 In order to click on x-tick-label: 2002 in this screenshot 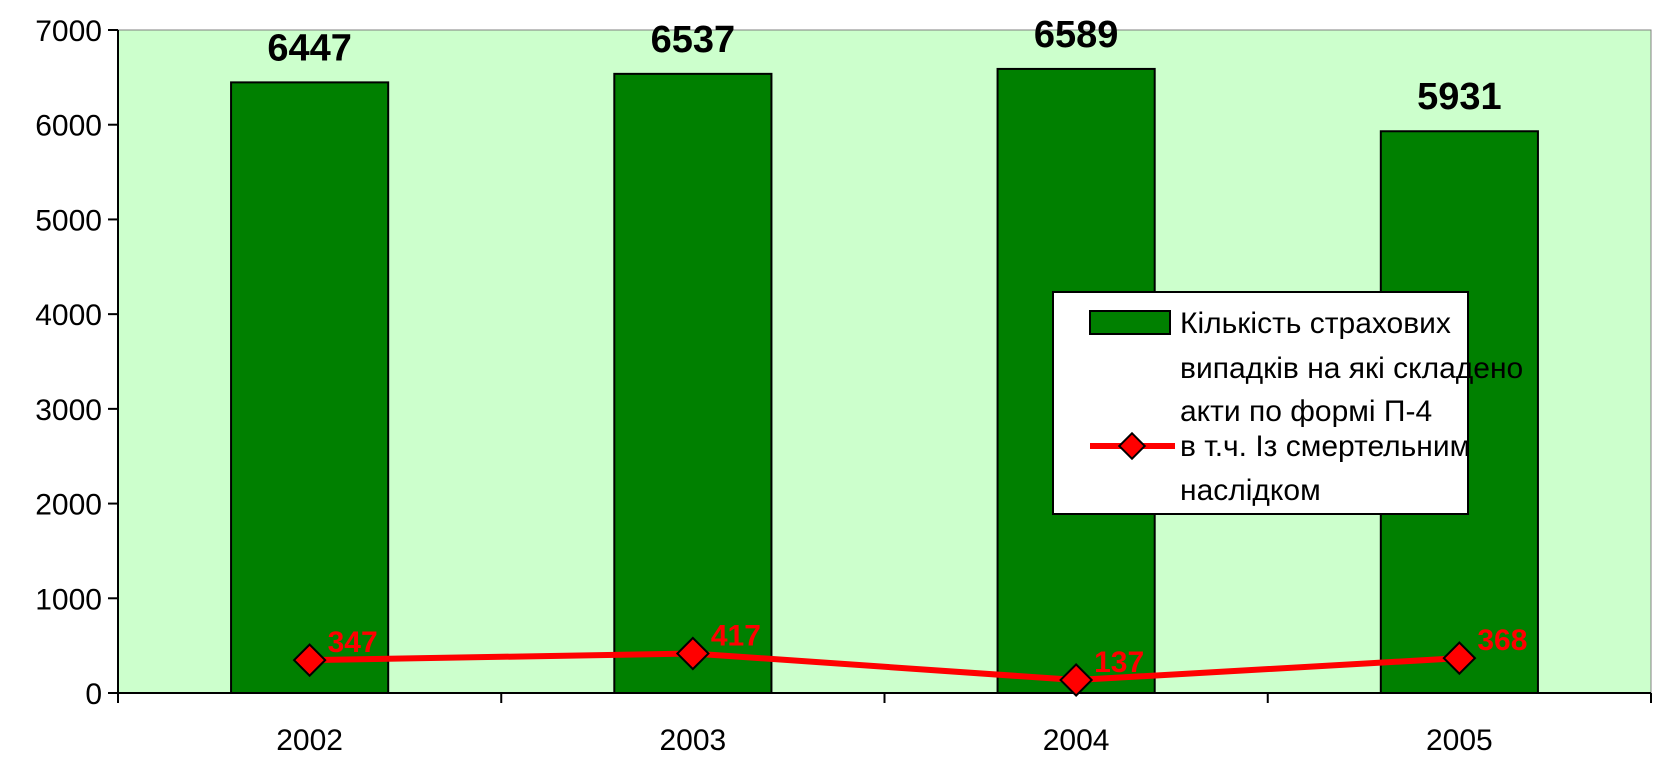, I will do `click(309, 740)`.